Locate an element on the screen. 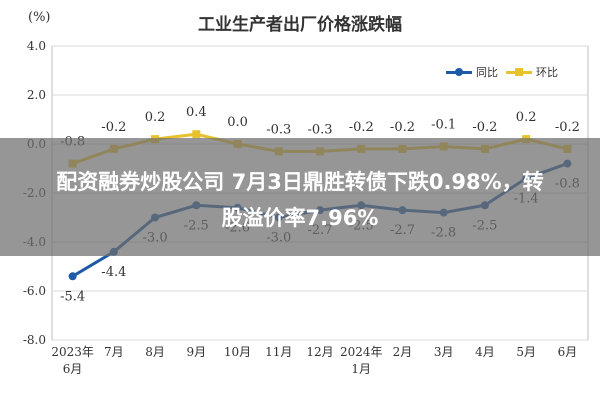 The image size is (600, 400). data-label-yoy: -4.4 is located at coordinates (113, 272).